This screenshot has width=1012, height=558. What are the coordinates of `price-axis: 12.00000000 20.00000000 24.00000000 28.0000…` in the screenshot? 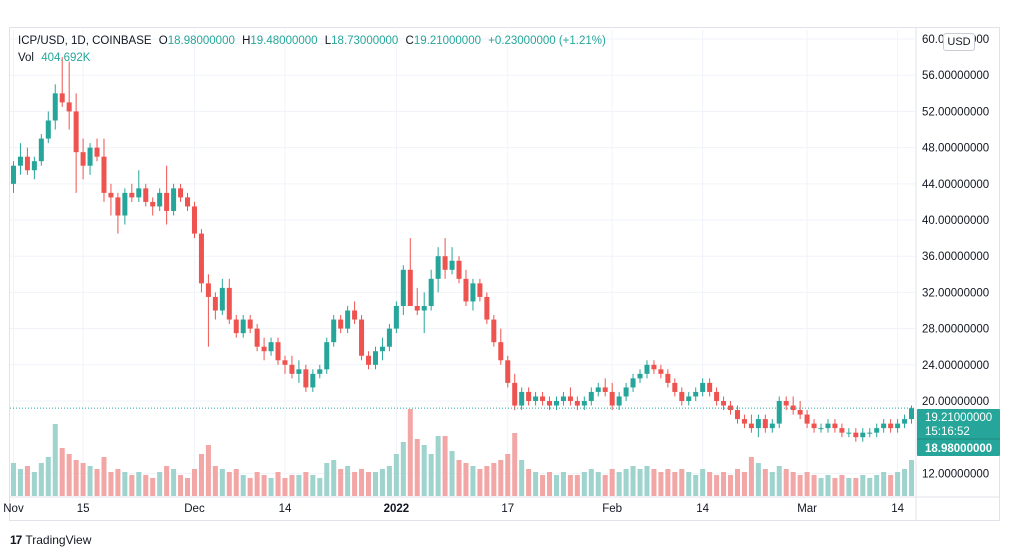 It's located at (955, 257).